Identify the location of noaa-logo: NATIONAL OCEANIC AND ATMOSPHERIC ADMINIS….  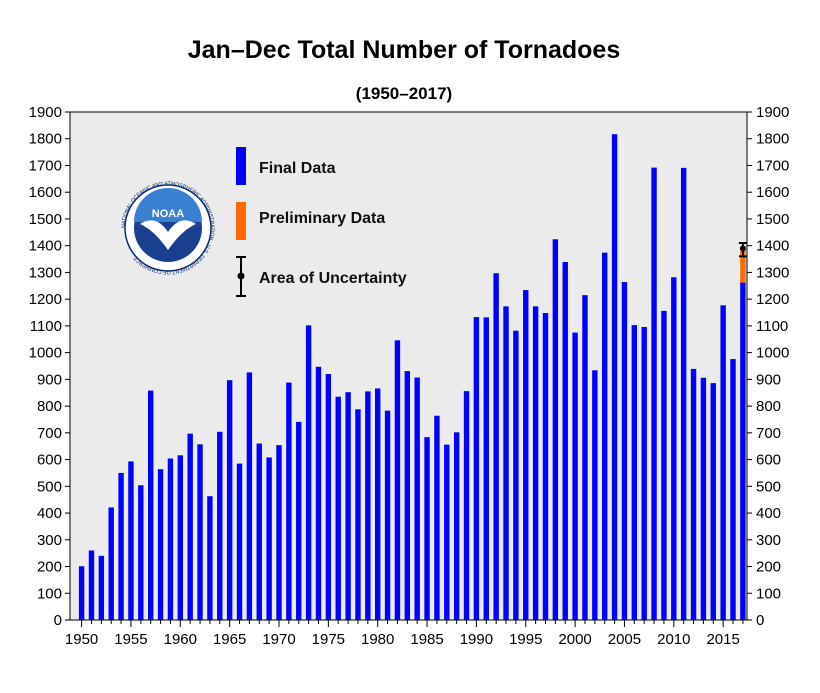
(168, 228).